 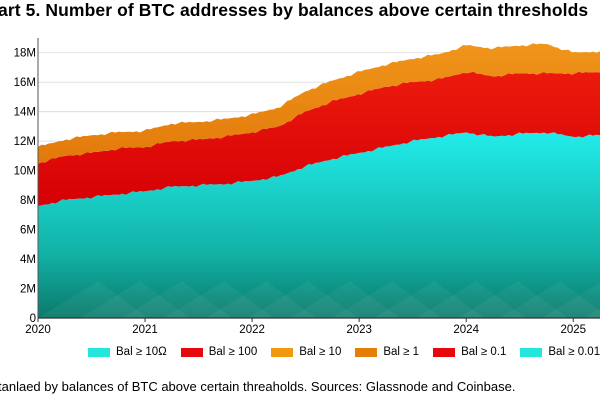 I want to click on y-tick-label-8: 16M, so click(x=25, y=83).